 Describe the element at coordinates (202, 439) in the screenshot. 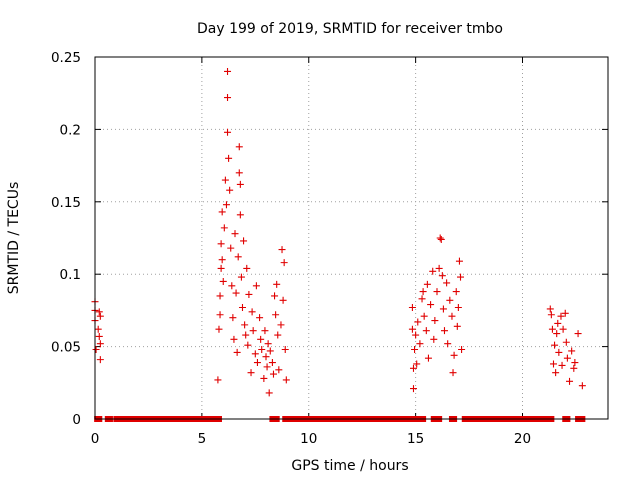

I see `x-tick-label: 5` at that location.